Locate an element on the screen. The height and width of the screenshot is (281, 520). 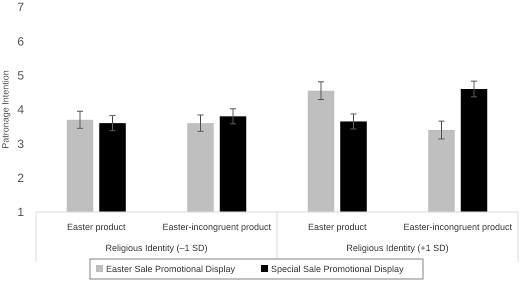
y-tick-label: 7 is located at coordinates (20, 7).